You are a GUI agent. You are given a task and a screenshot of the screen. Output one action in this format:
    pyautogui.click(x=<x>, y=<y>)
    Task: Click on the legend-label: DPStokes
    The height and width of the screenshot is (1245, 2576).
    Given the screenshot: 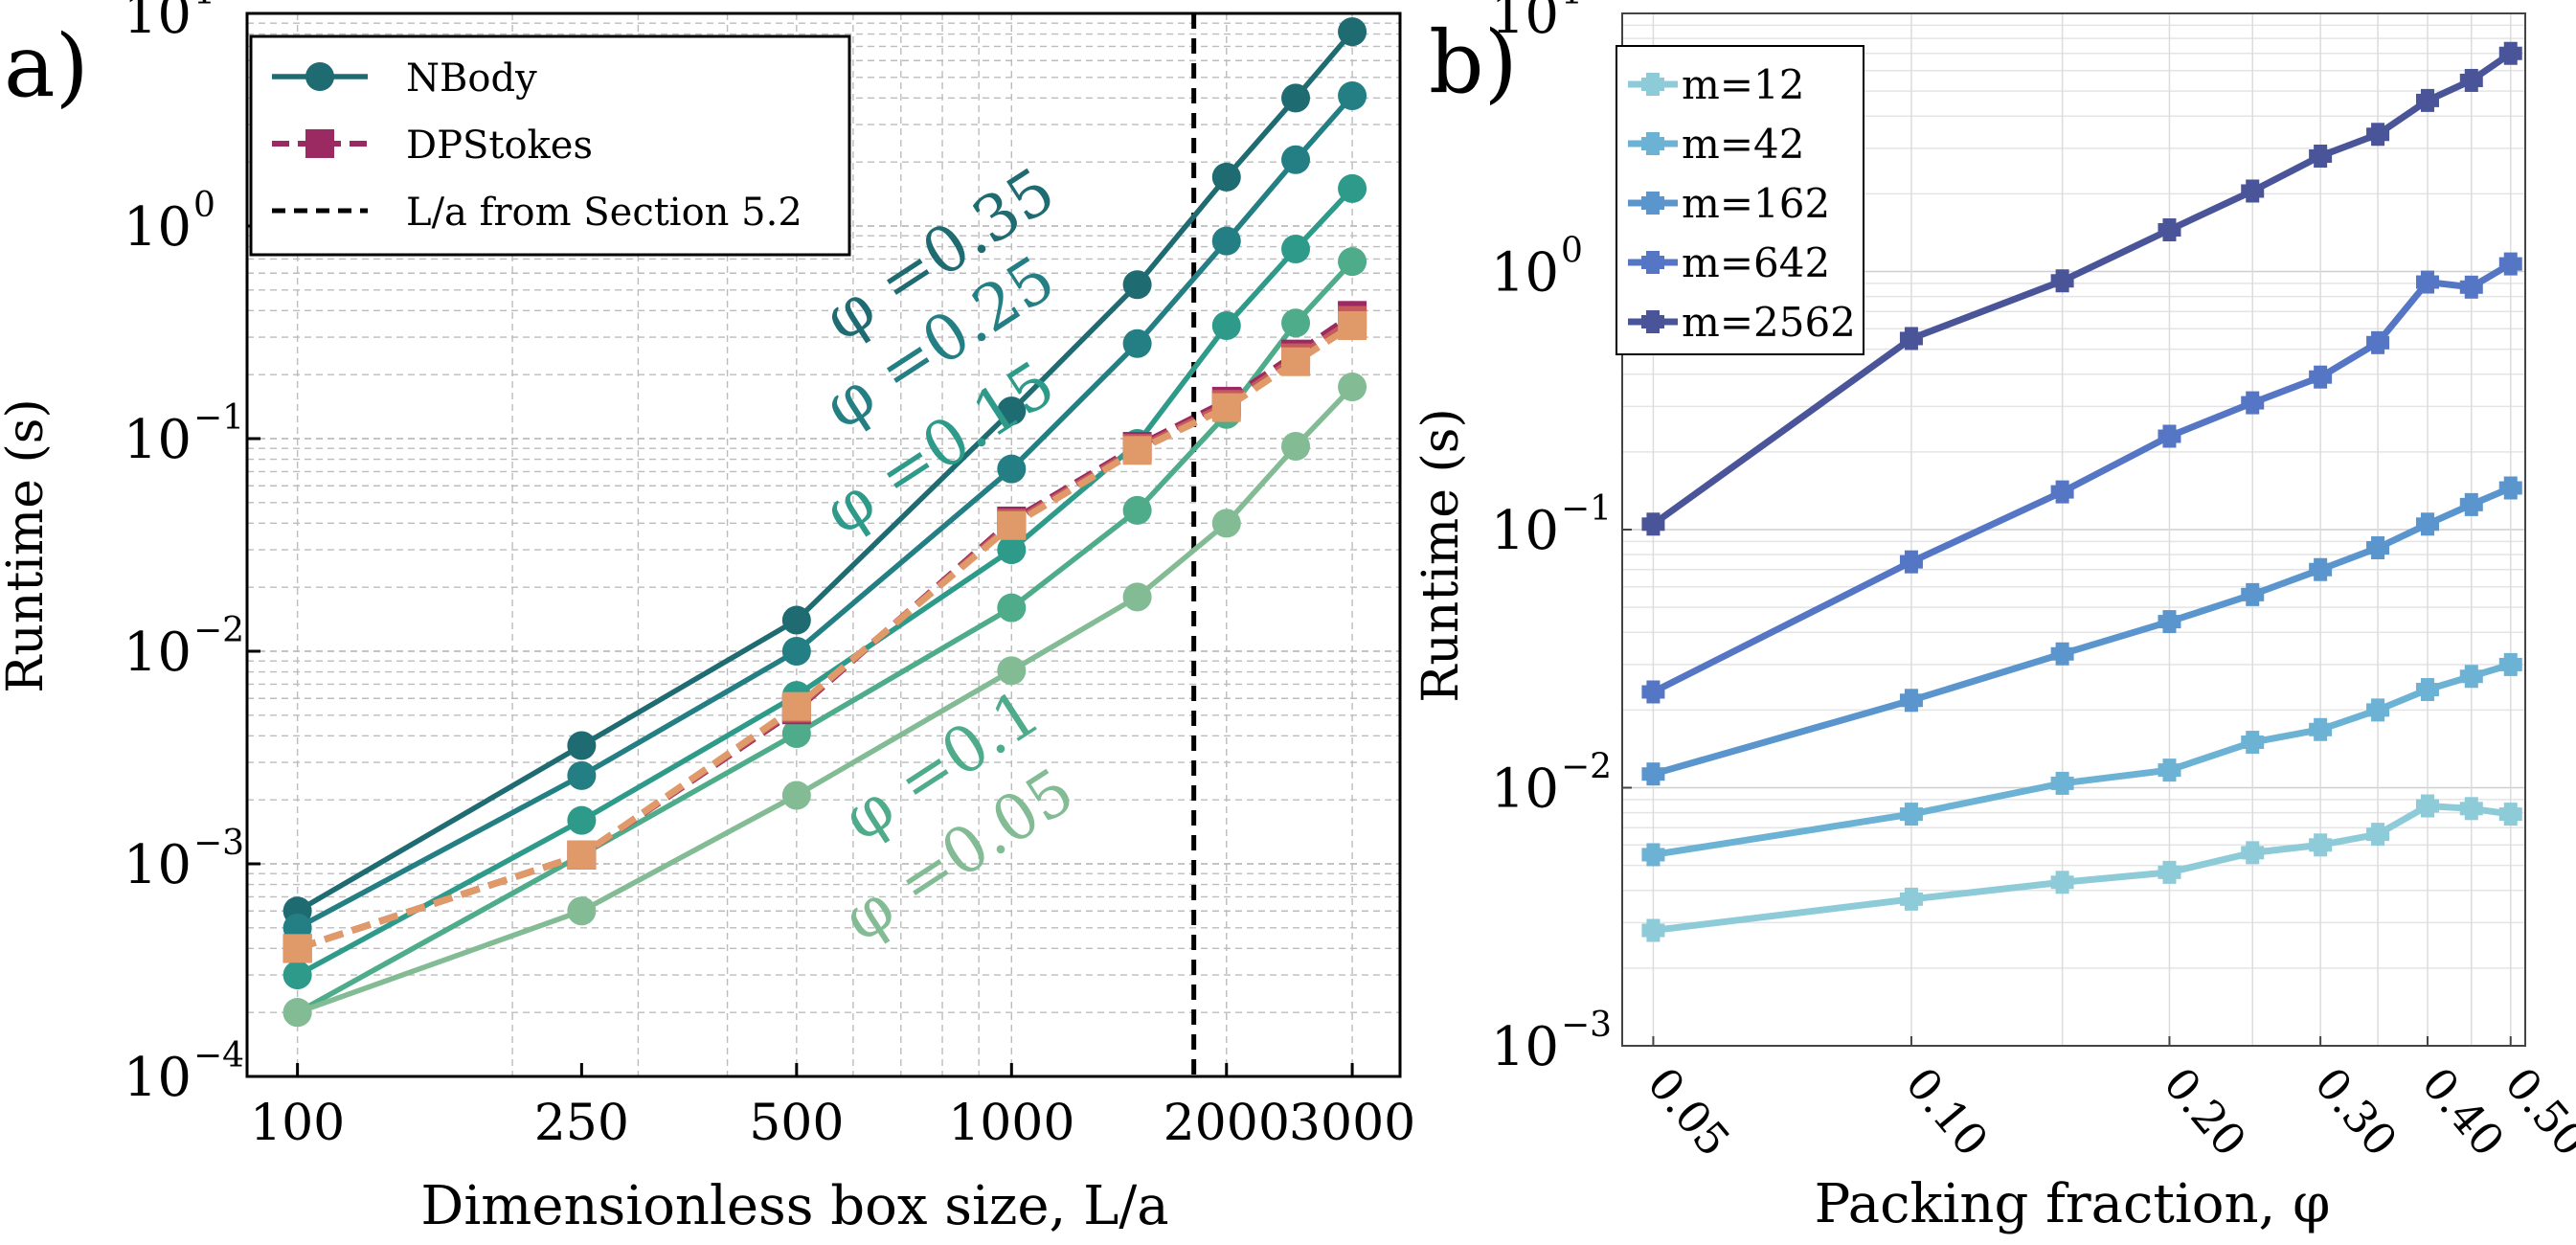 What is the action you would take?
    pyautogui.click(x=500, y=146)
    